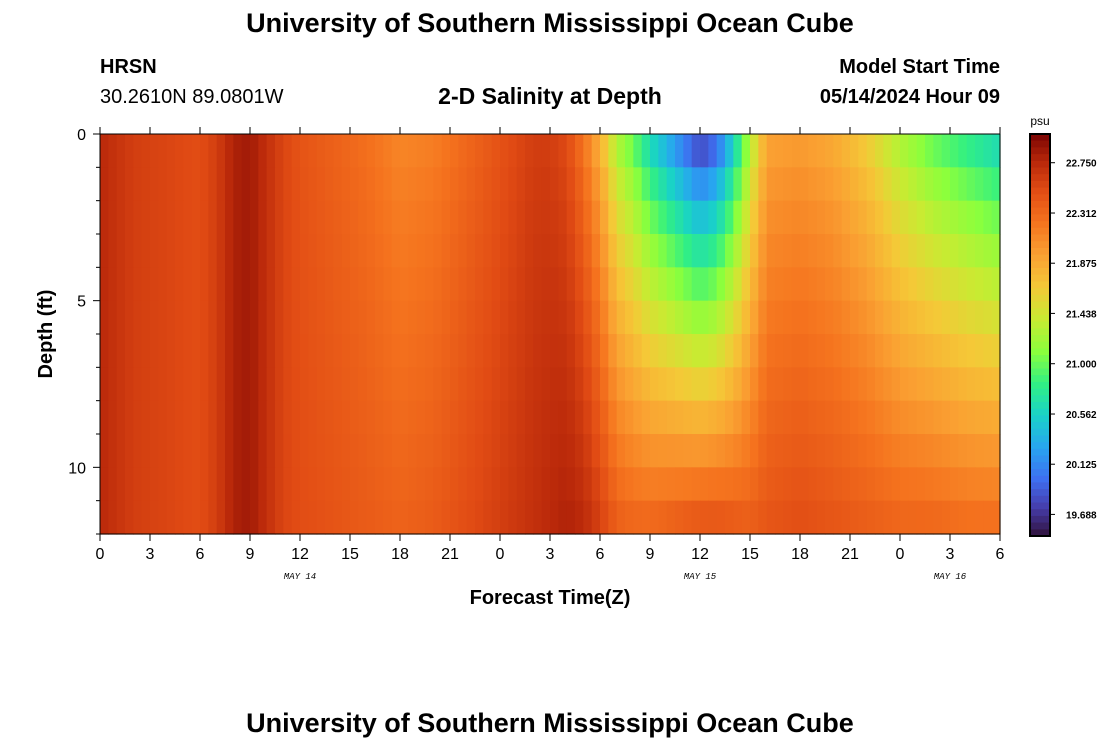 The image size is (1100, 750). Describe the element at coordinates (1081, 164) in the screenshot. I see `colorbar-tick-label: 22.750` at that location.